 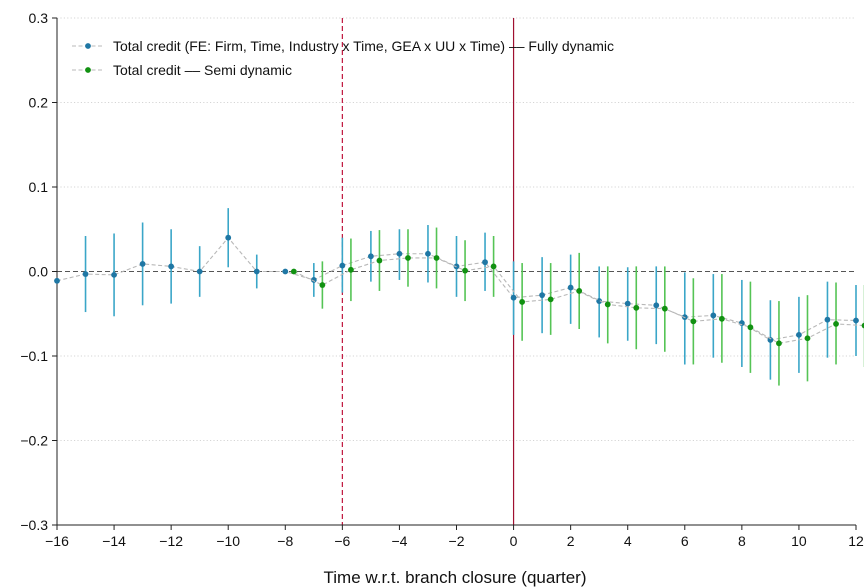 What do you see at coordinates (39, 272) in the screenshot?
I see `y-tick-label: 0.0` at bounding box center [39, 272].